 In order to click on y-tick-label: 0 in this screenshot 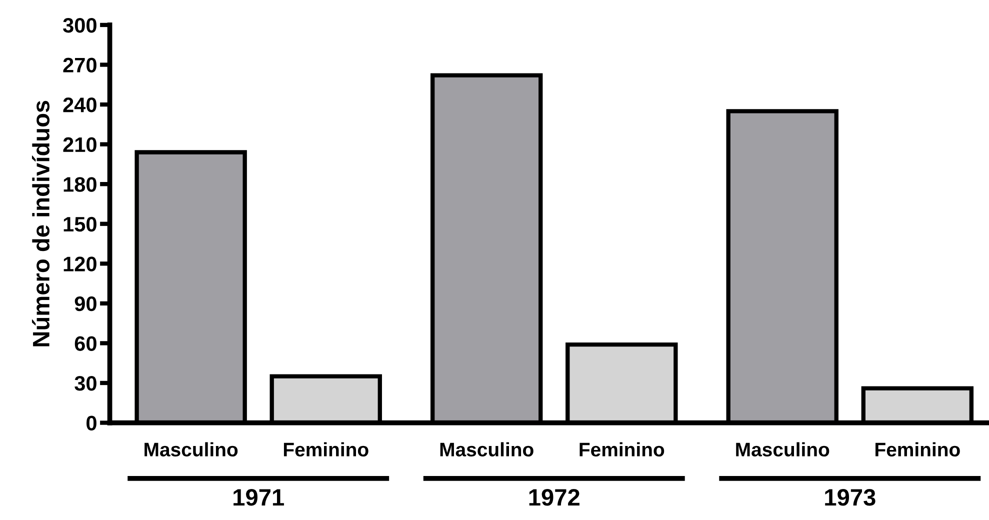, I will do `click(91, 423)`.